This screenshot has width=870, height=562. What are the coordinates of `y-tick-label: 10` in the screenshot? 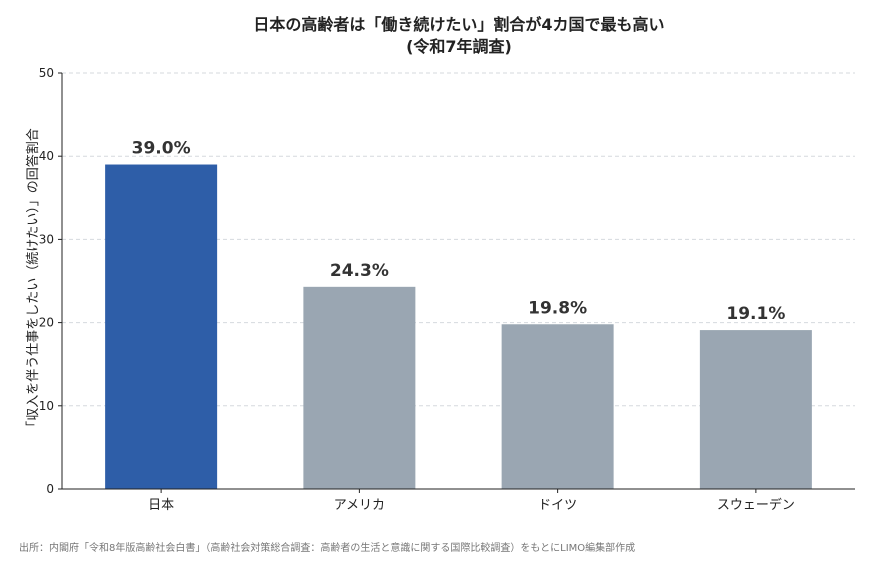 It's located at (46, 406).